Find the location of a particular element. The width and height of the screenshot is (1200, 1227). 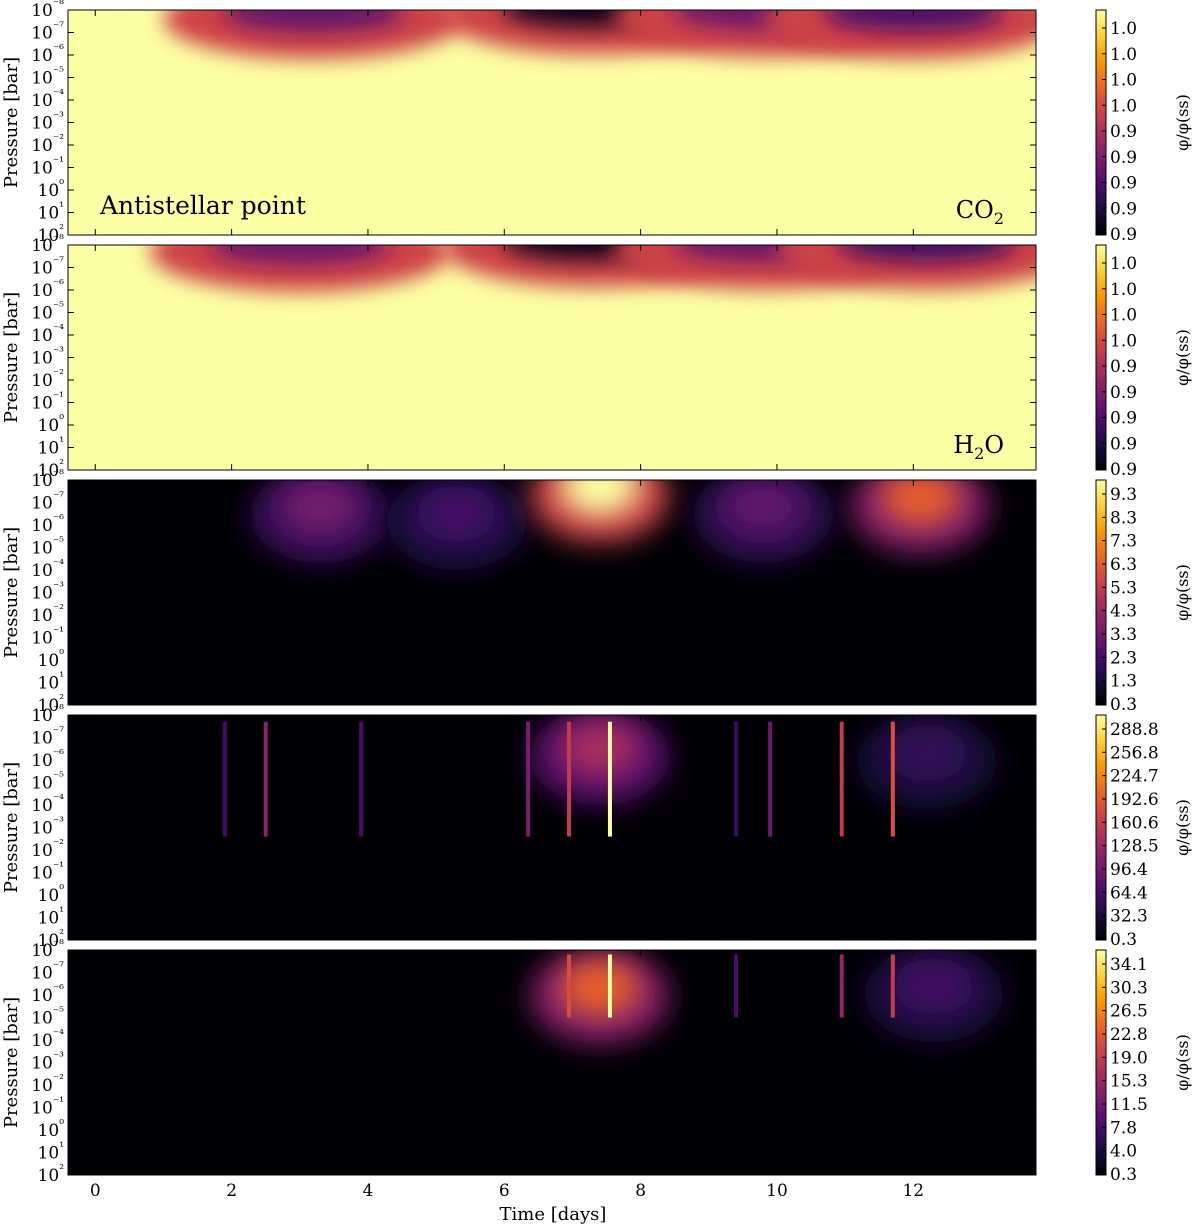

colorbar-tick-label: 22.8 is located at coordinates (1129, 1035).